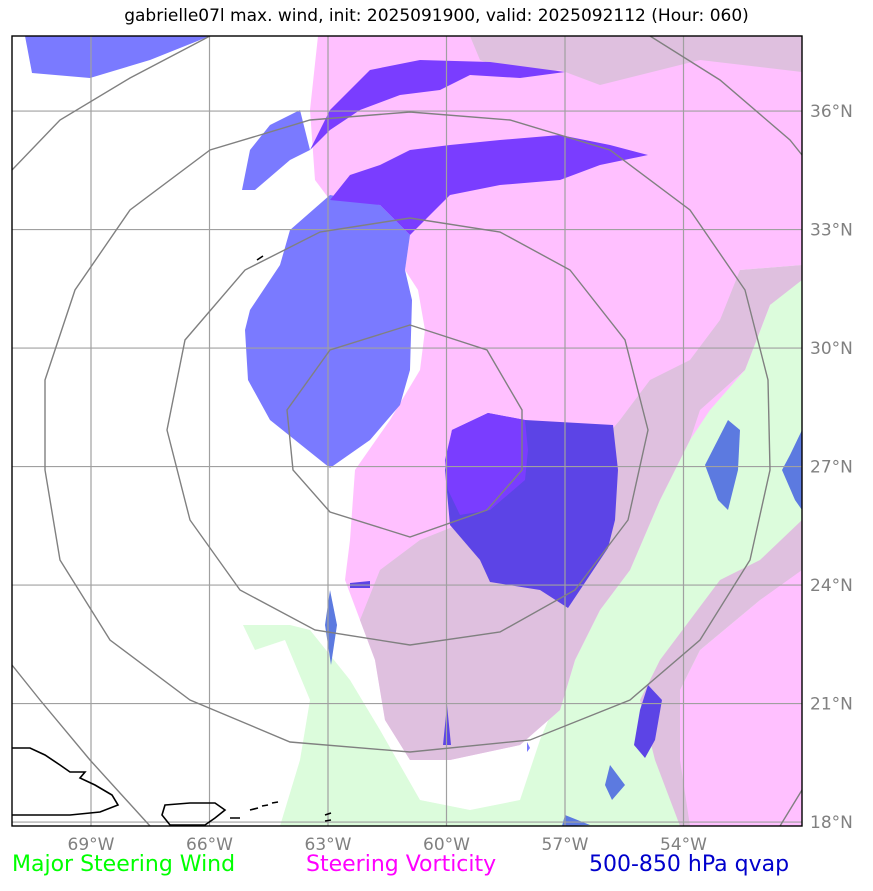 This screenshot has width=873, height=891. What do you see at coordinates (91, 845) in the screenshot?
I see `longitude-tick-label: 69°W` at bounding box center [91, 845].